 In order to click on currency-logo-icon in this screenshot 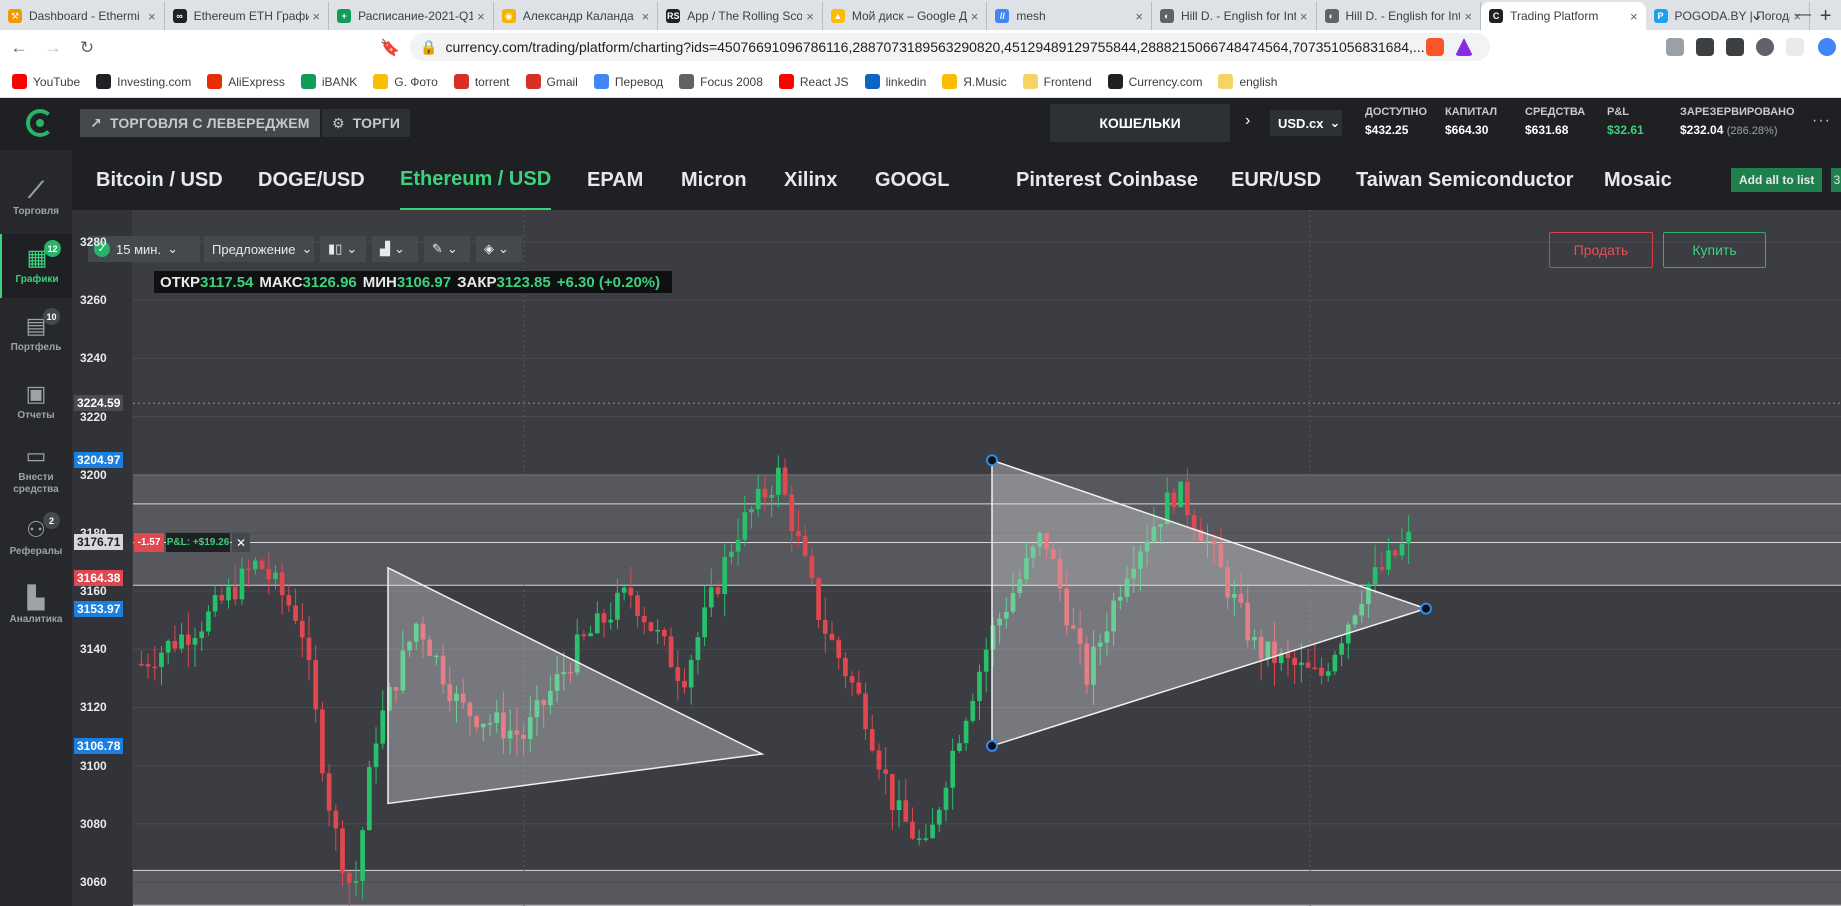, I will do `click(40, 123)`.